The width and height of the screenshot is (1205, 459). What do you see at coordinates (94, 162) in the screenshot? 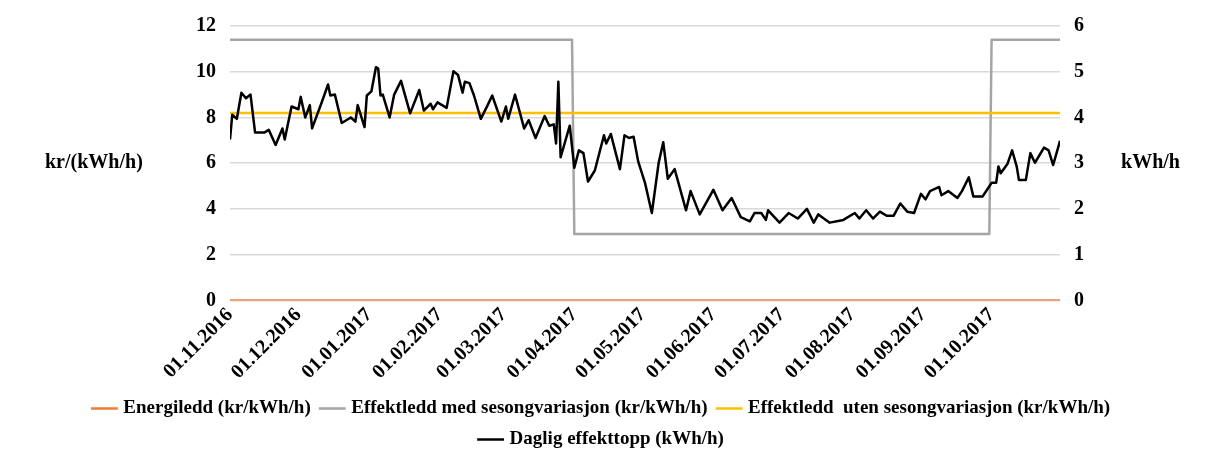
I see `y-axis-title: kr/(kWh/h)` at bounding box center [94, 162].